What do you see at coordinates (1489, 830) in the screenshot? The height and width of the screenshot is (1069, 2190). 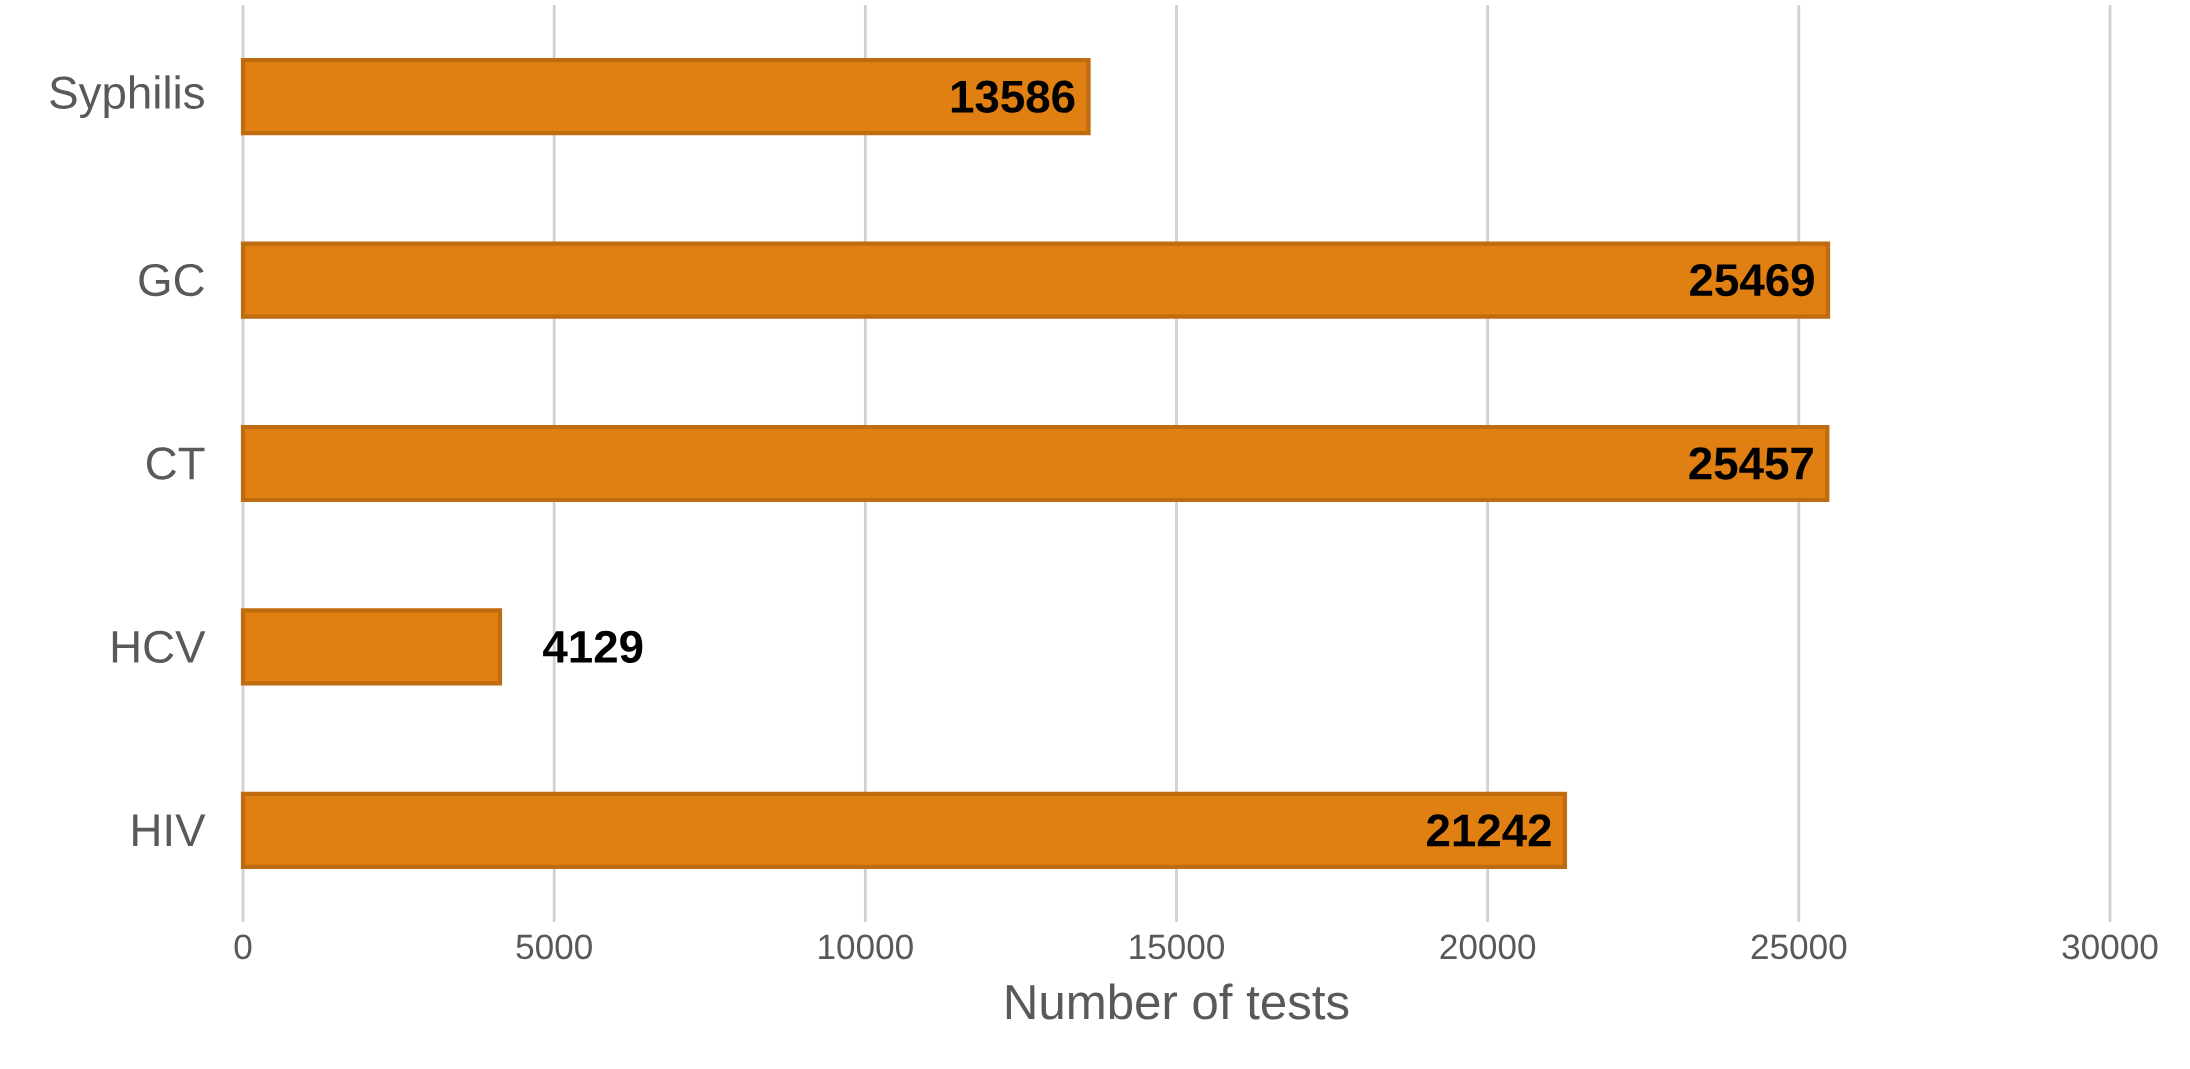 I see `data-label: 21242` at bounding box center [1489, 830].